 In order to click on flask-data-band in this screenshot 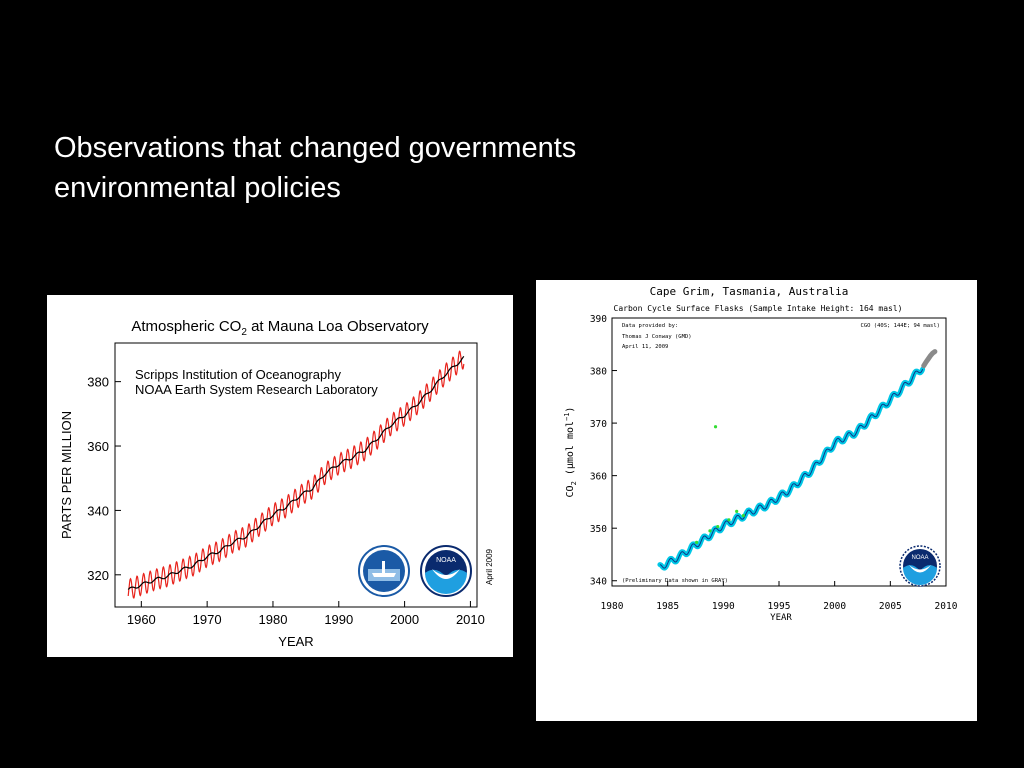, I will do `click(791, 468)`.